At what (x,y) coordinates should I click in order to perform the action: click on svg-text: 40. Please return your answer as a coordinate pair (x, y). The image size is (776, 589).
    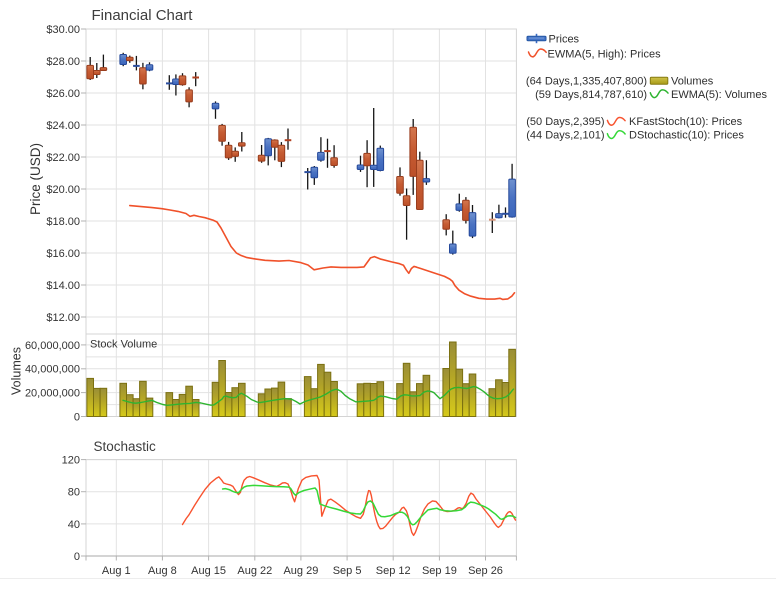
    Looking at the image, I should click on (74, 525).